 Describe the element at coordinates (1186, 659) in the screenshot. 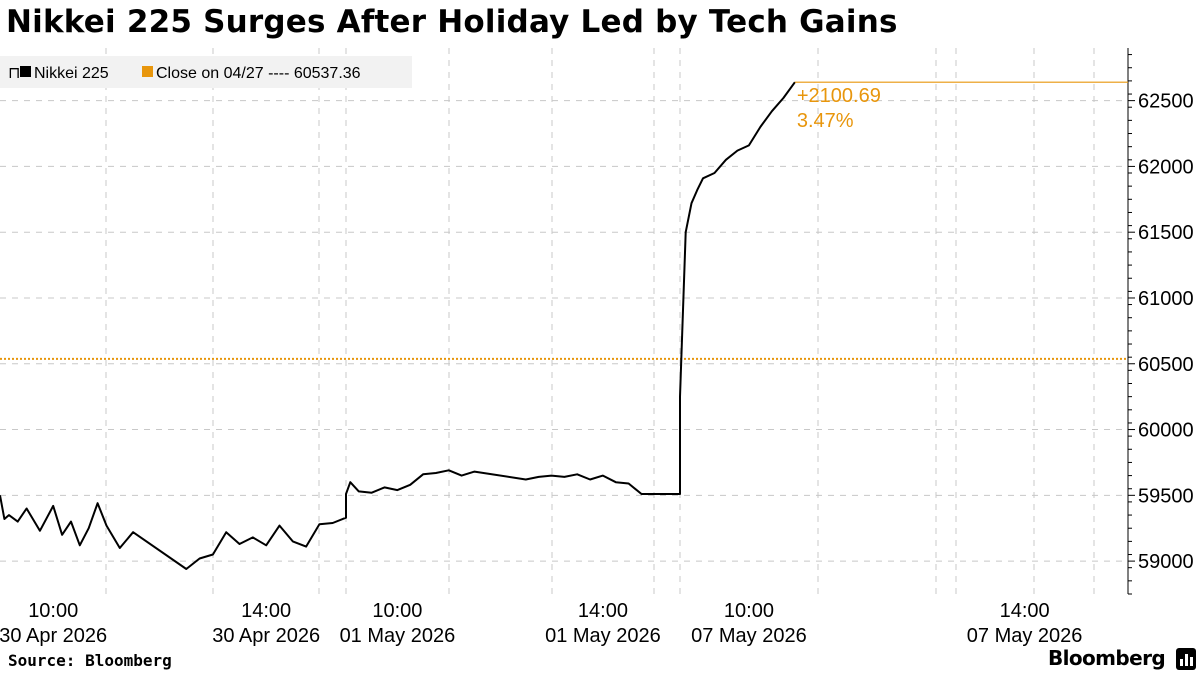

I see `bloomberg-bars-icon` at that location.